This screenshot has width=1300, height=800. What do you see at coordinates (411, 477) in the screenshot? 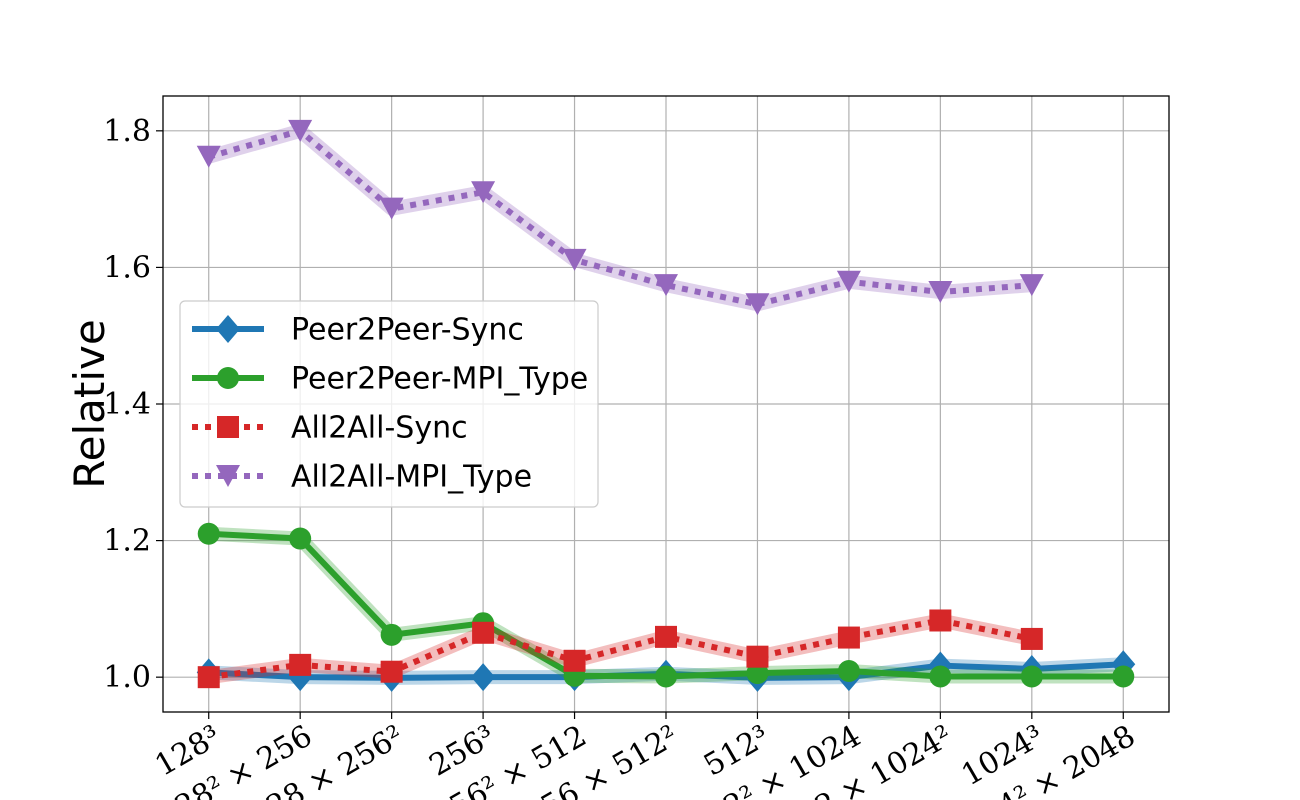
I see `legend-label: All2All-MPI_Type` at bounding box center [411, 477].